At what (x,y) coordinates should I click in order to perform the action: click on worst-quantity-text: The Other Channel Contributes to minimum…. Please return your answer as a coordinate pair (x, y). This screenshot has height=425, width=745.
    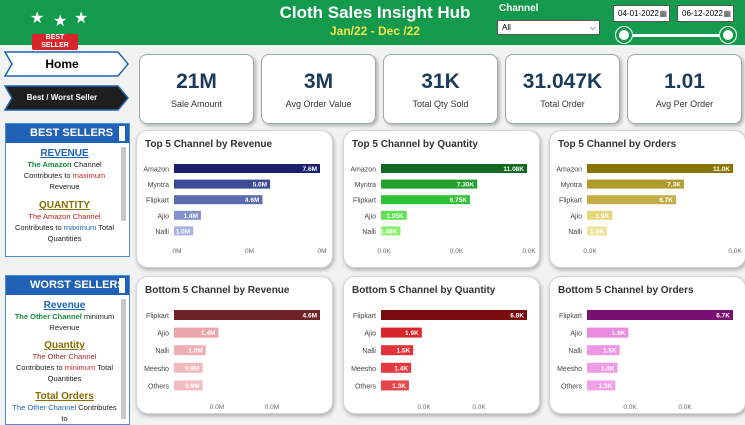
    Looking at the image, I should click on (64, 367).